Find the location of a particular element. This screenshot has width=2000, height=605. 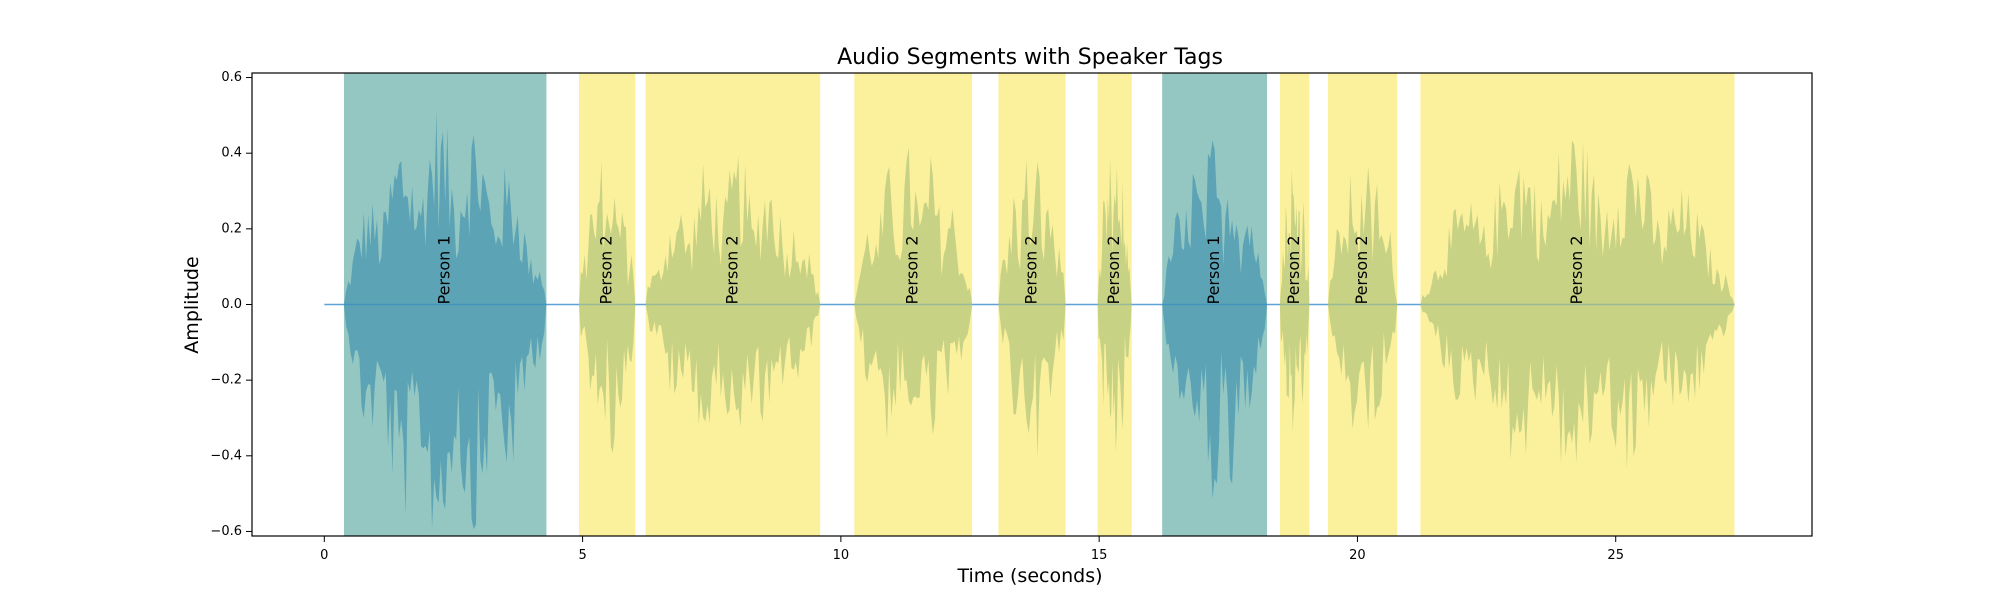

x-tick-label: 0 is located at coordinates (324, 555).